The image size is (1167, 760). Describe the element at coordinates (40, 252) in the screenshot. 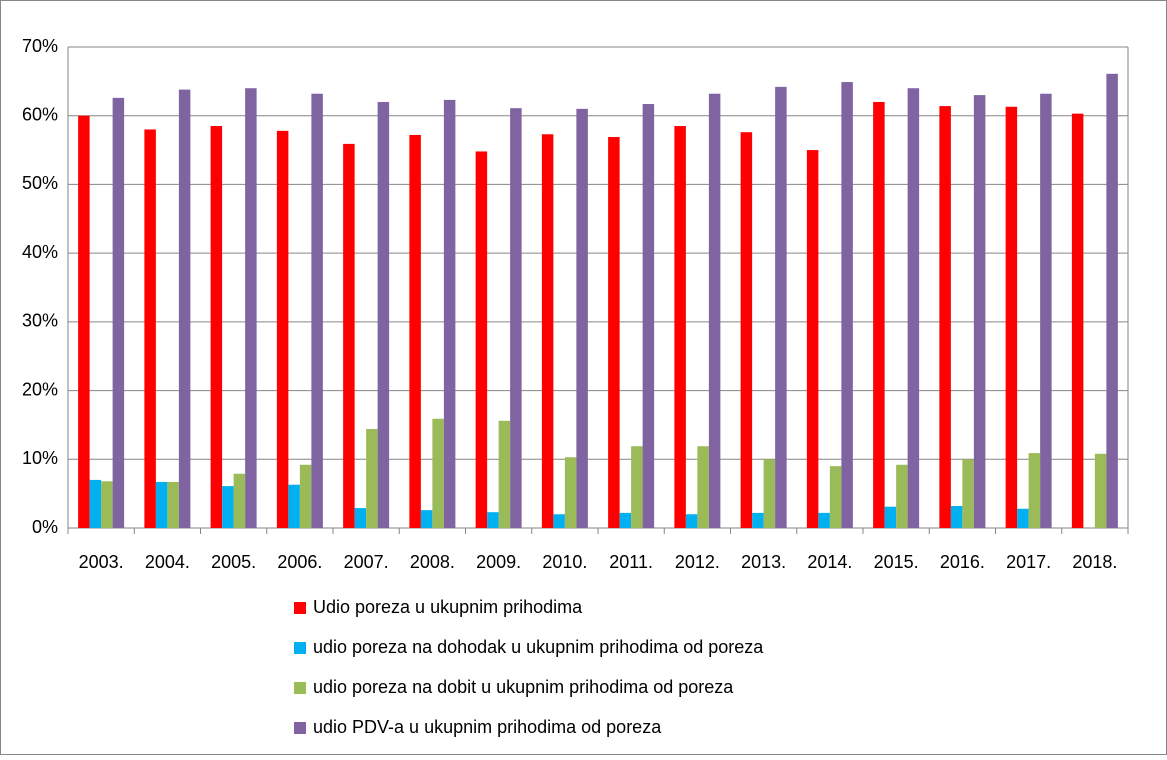

I see `y-tick-label: 40%` at that location.